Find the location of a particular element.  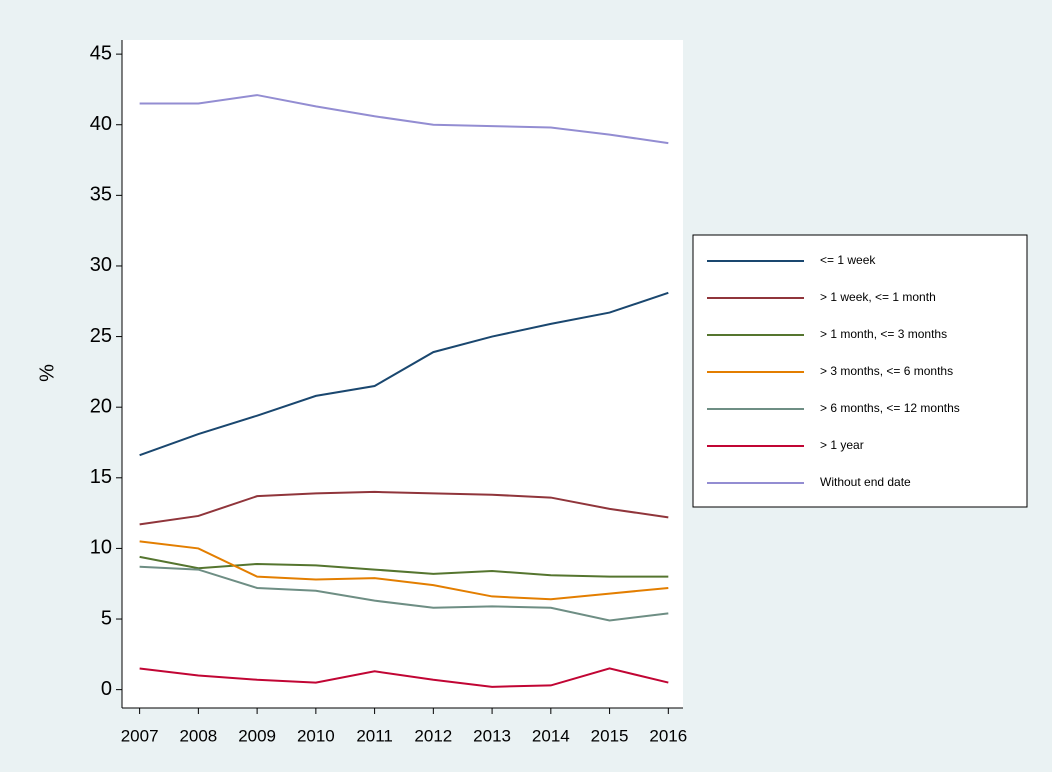

y-tick-label: 30 is located at coordinates (101, 265).